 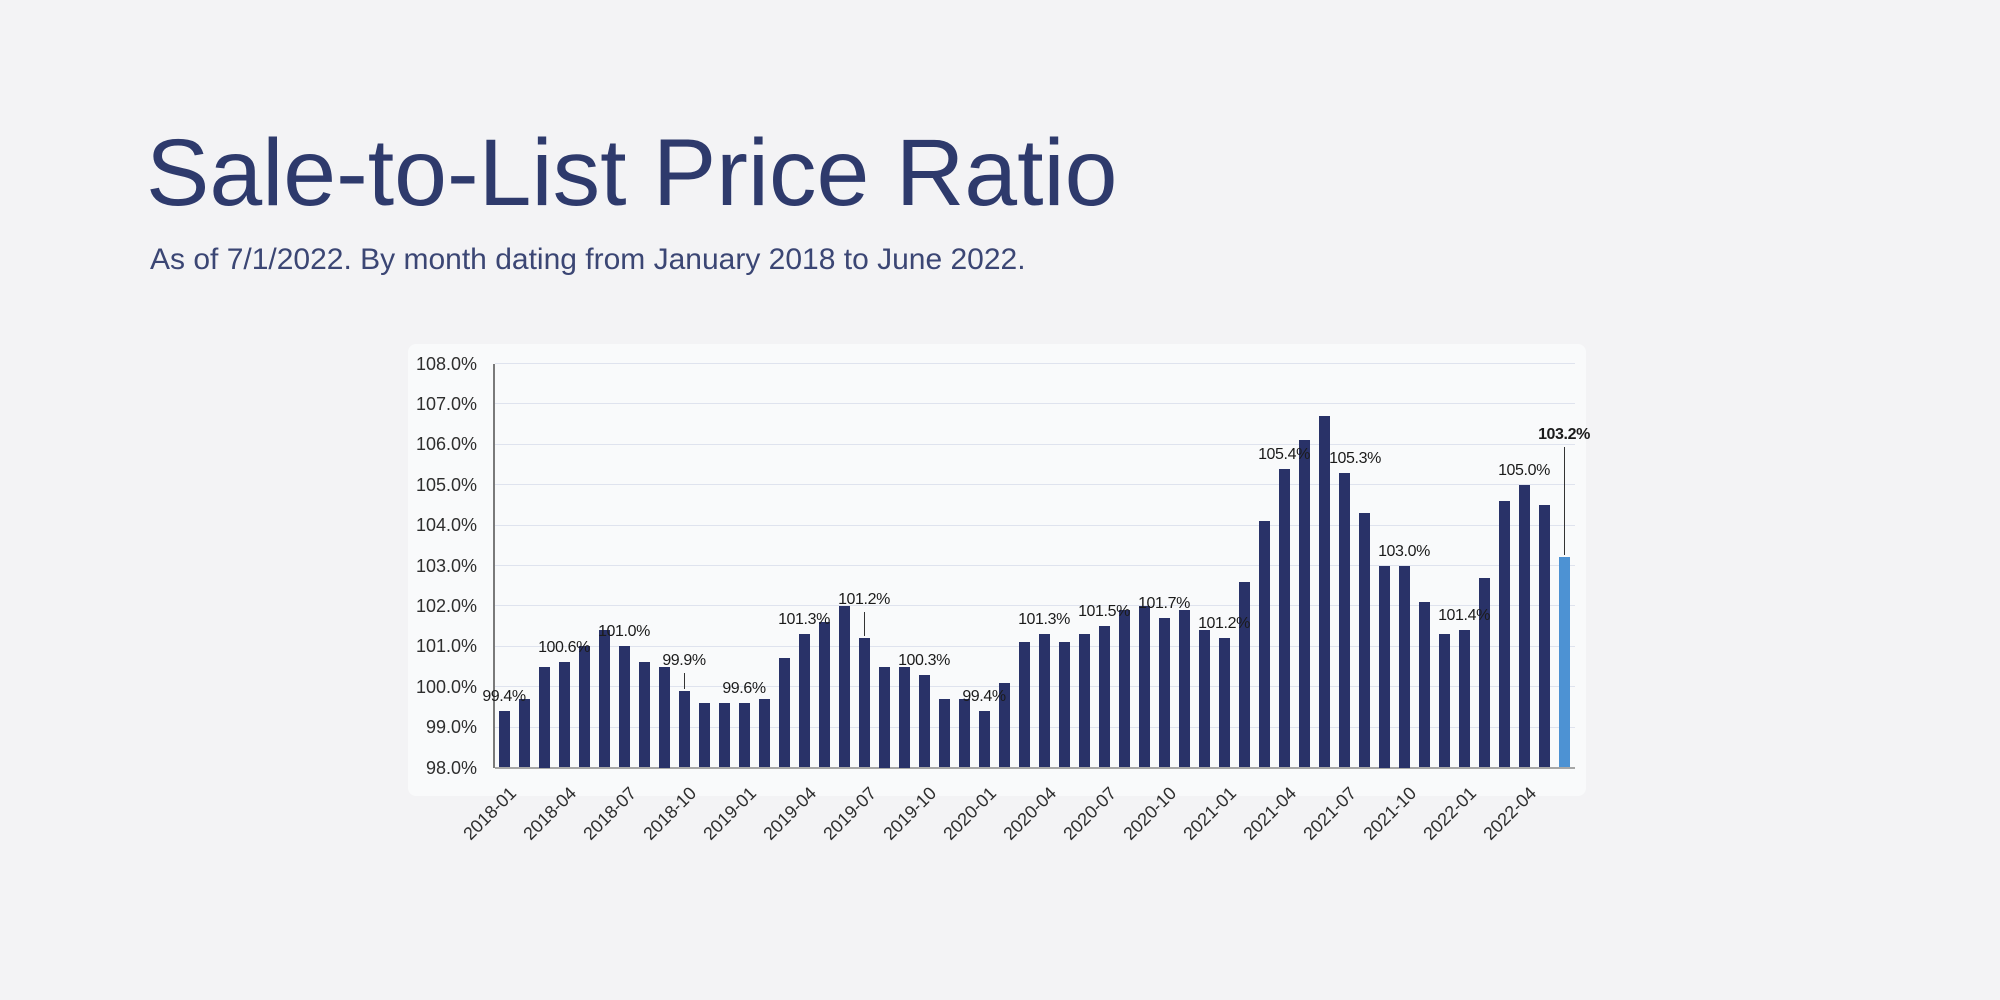 I want to click on gridline-101pct, so click(x=1035, y=646).